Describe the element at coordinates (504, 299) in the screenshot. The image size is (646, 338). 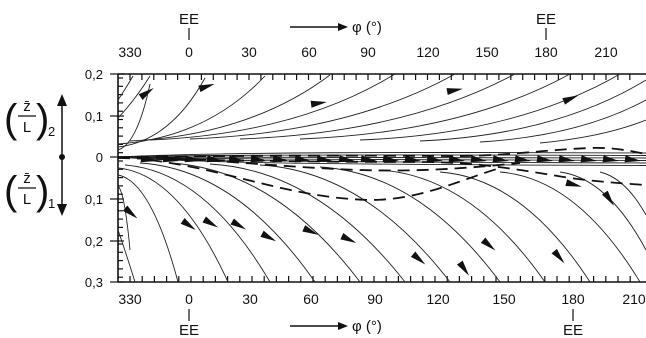
I see `bottom-tick-label: 150` at that location.